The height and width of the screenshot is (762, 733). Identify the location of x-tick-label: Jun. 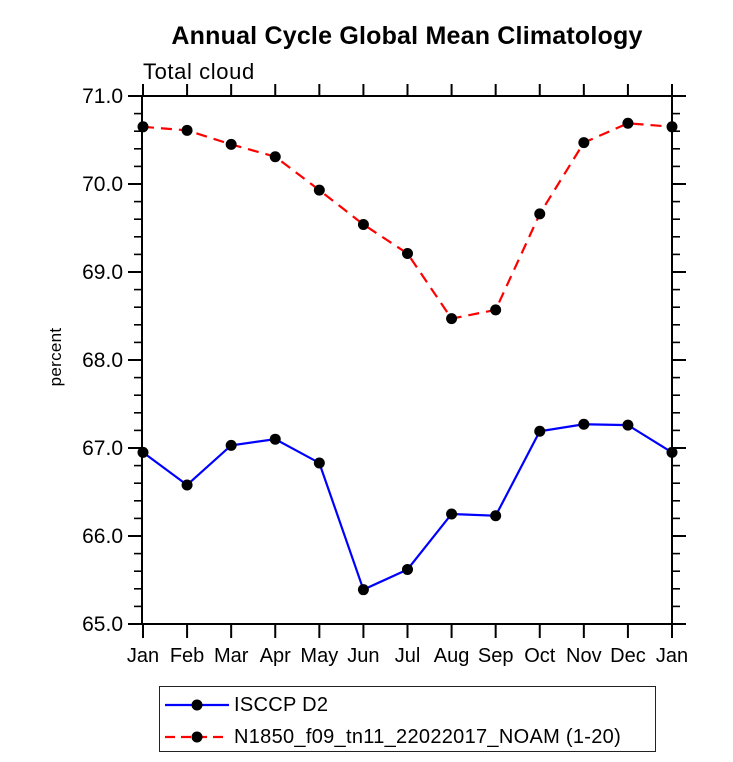
(363, 656).